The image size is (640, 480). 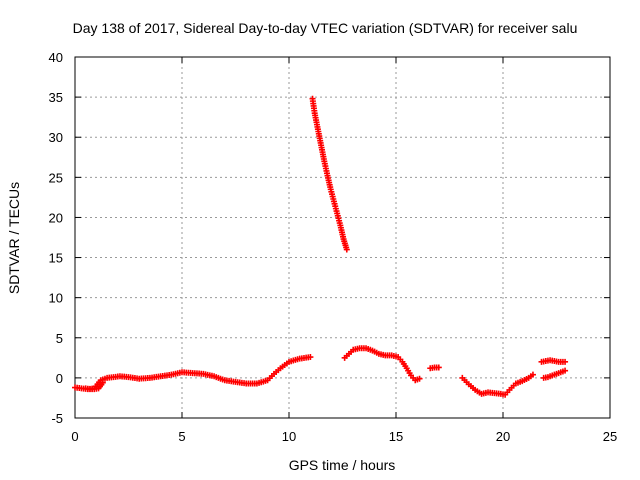 I want to click on x-axis-title: GPS time / hours, so click(x=342, y=465).